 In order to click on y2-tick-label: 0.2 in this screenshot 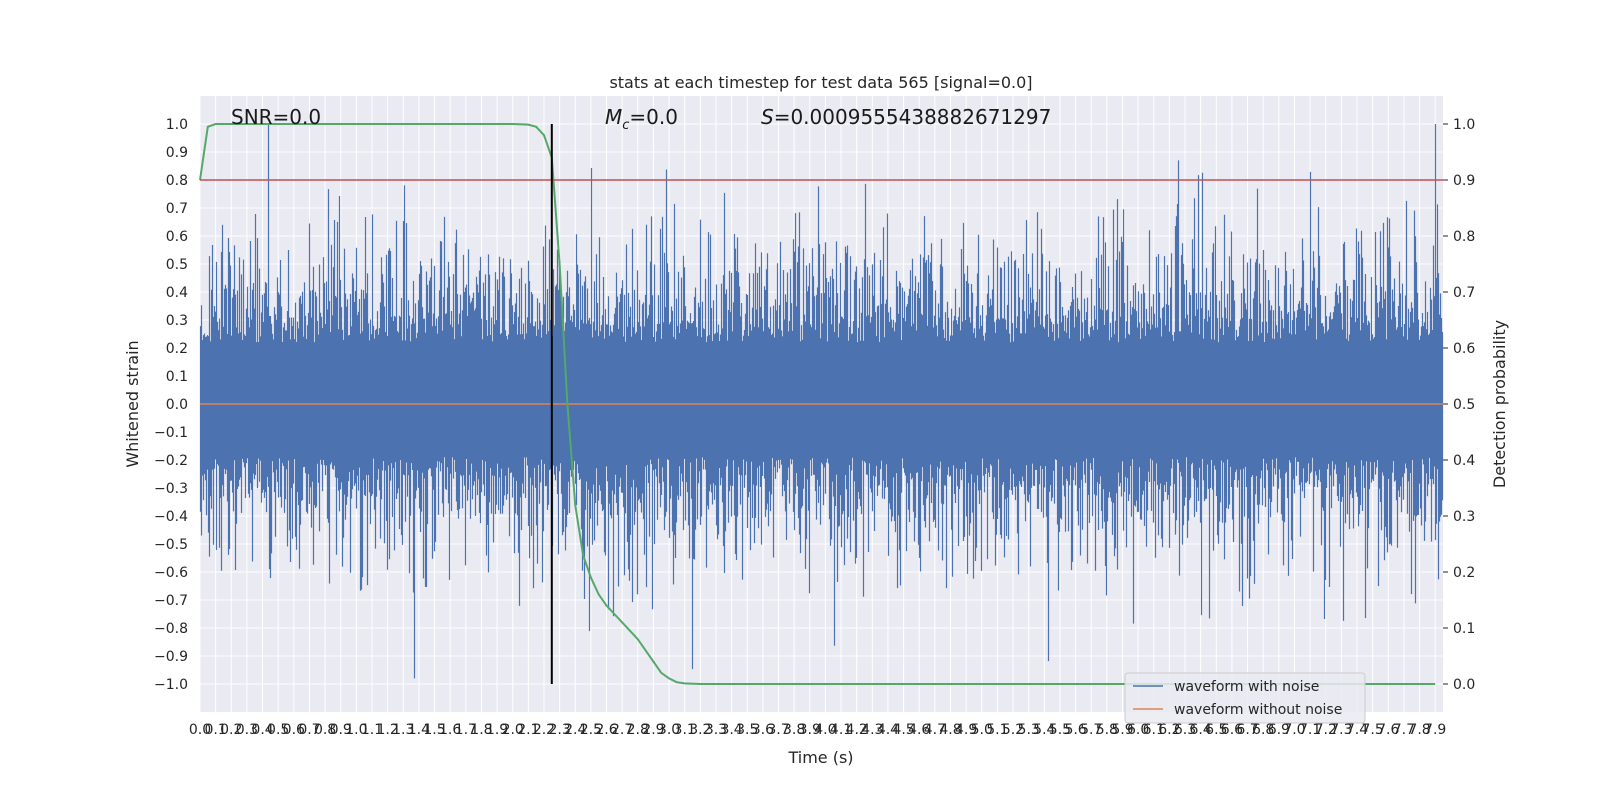, I will do `click(1464, 573)`.